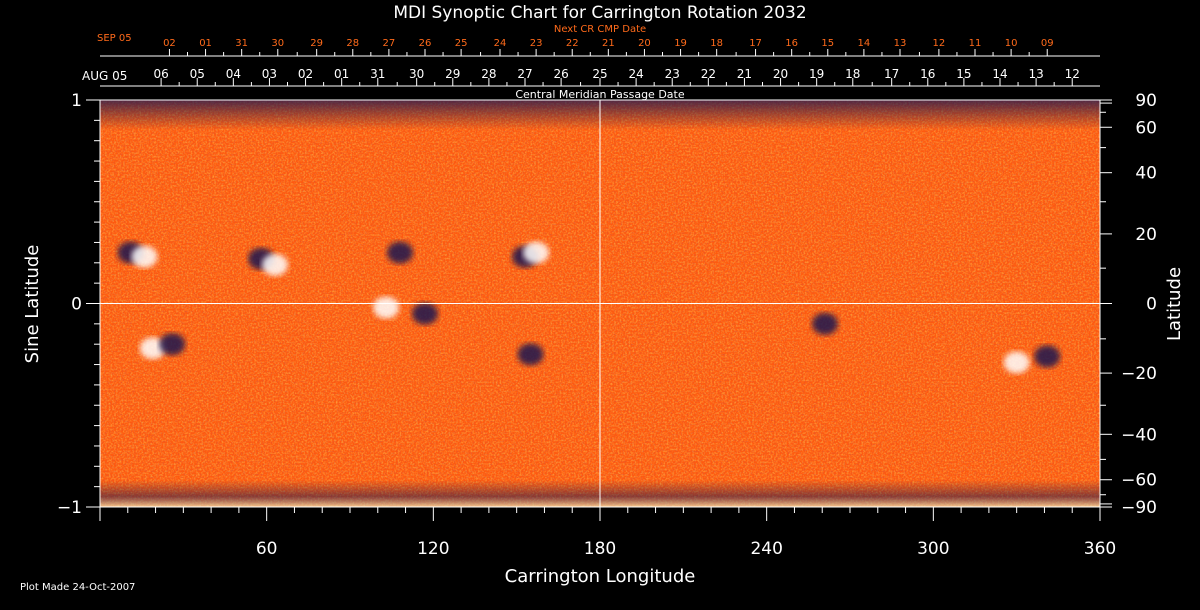  I want to click on next-date-label: 16, so click(791, 43).